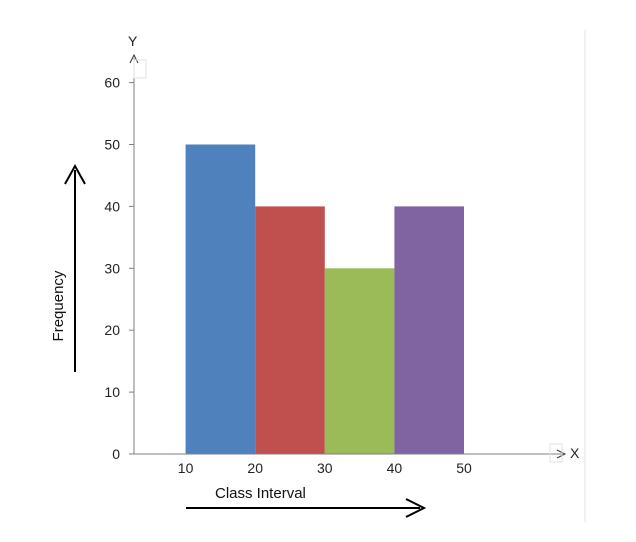 Image resolution: width=636 pixels, height=542 pixels. What do you see at coordinates (112, 268) in the screenshot?
I see `y-tick-label: 30` at bounding box center [112, 268].